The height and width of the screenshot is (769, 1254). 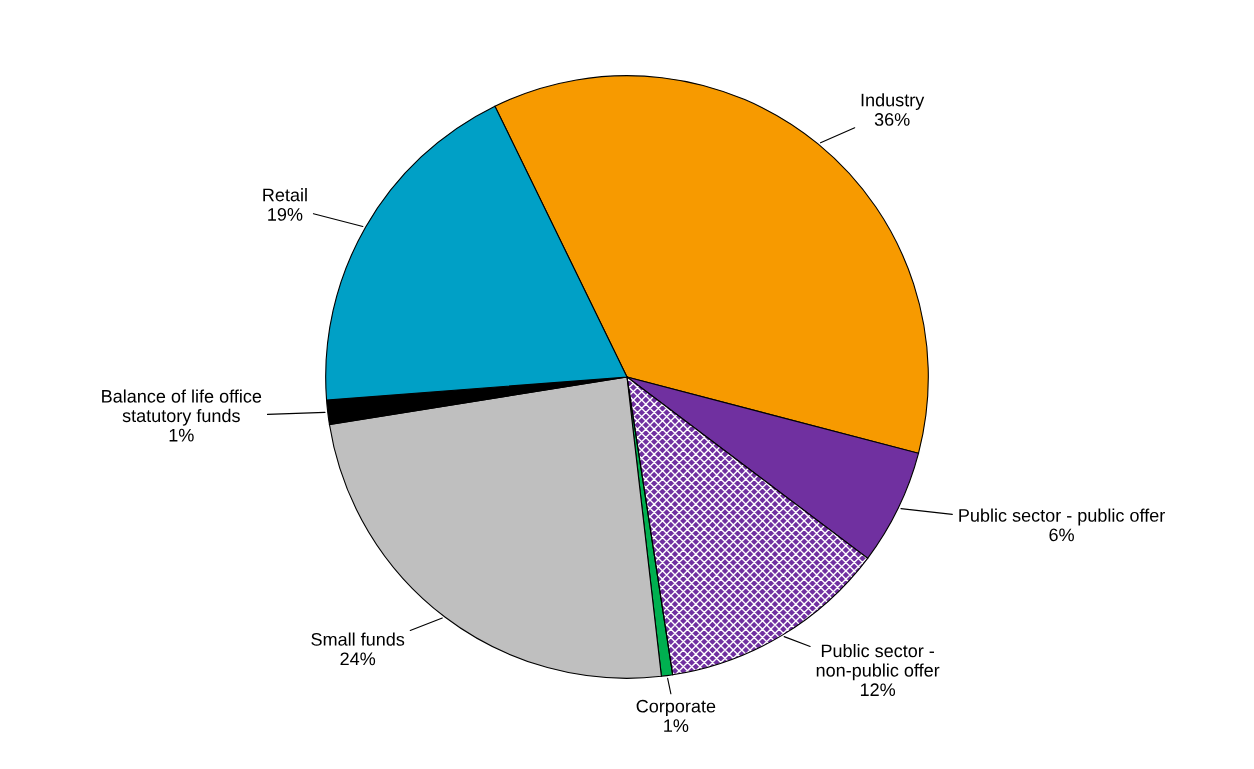 What do you see at coordinates (878, 662) in the screenshot?
I see `slice-label: Public sector - non-public offer` at bounding box center [878, 662].